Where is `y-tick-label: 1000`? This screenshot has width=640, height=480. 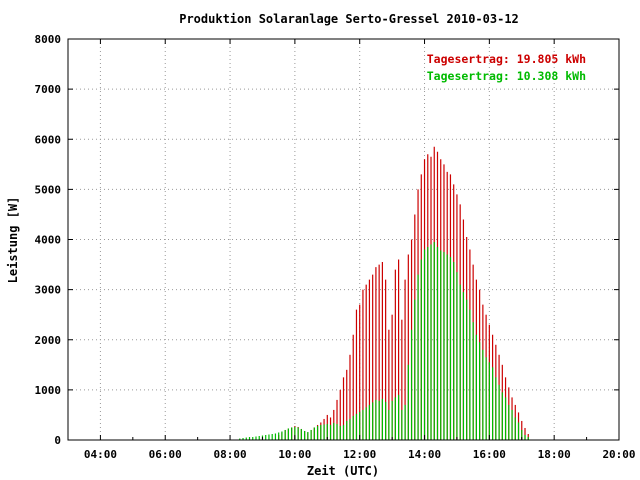
y-tick-label: 1000 is located at coordinates (48, 390).